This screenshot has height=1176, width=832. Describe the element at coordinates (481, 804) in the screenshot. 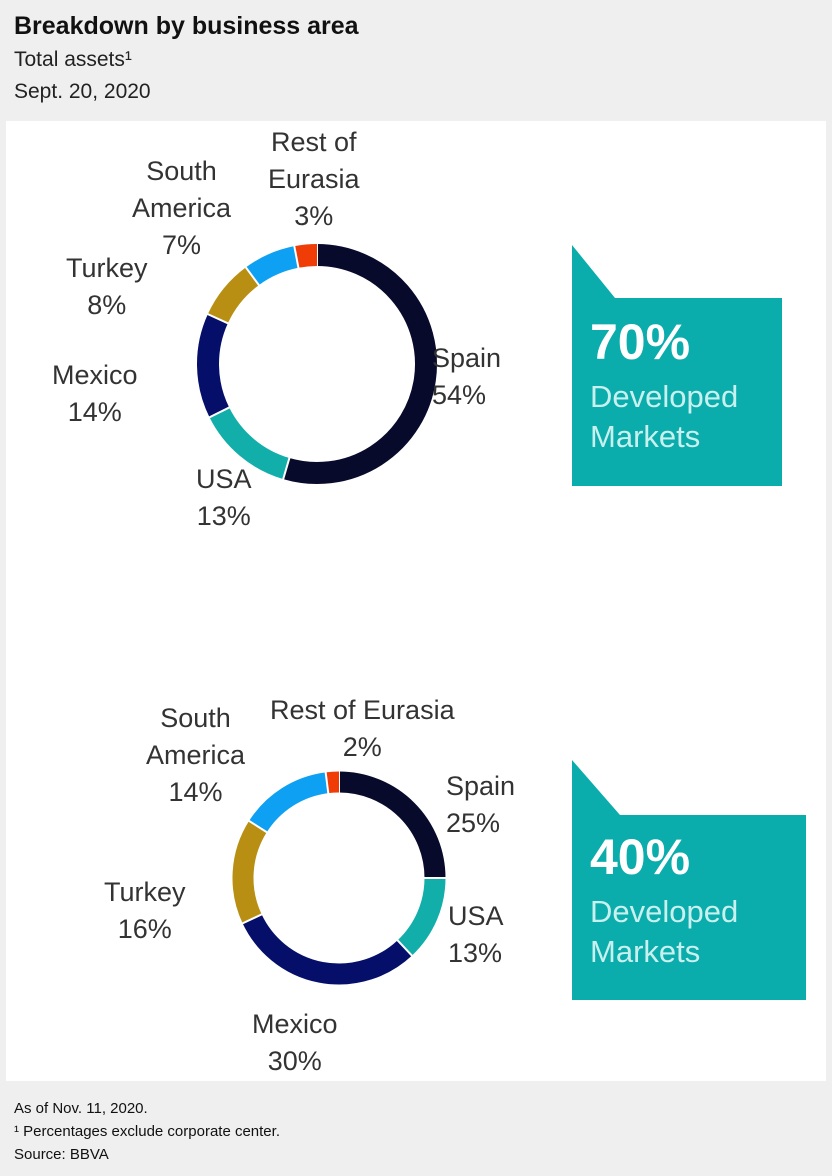

I see `label-spain-2: Spain 25%` at that location.